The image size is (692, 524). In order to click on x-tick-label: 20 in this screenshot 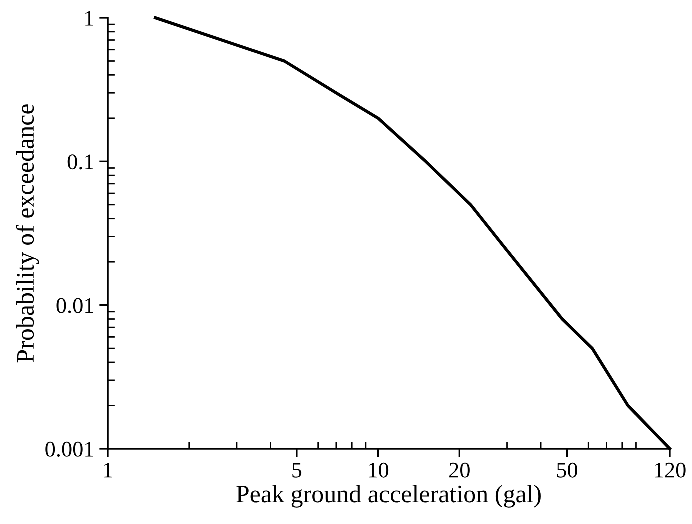, I will do `click(460, 470)`.